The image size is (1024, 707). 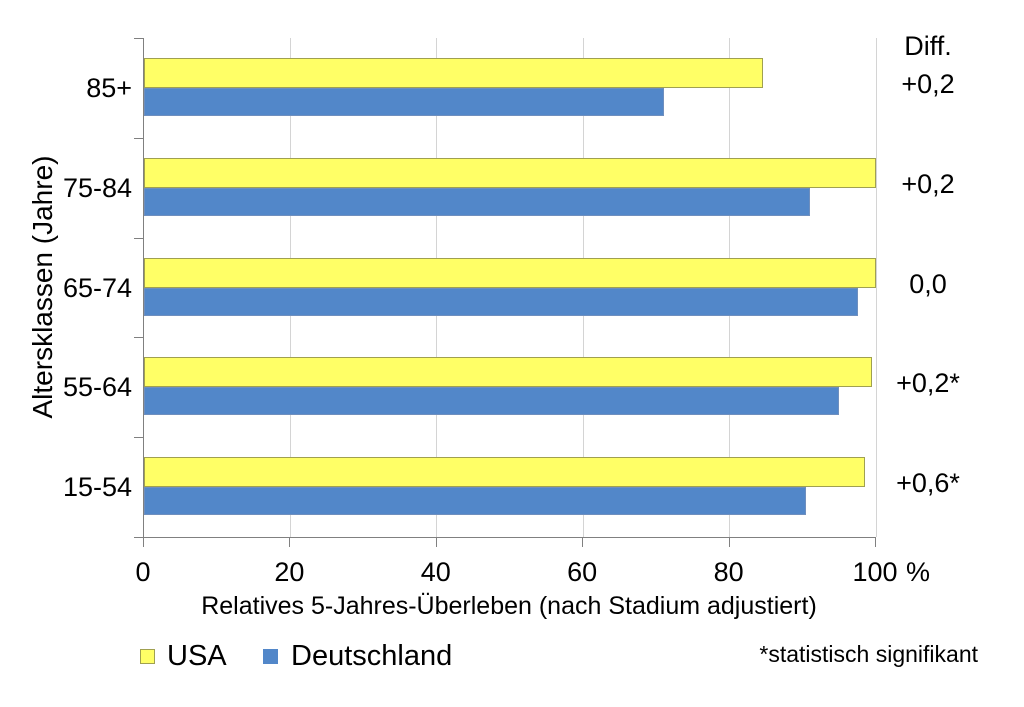 What do you see at coordinates (928, 383) in the screenshot?
I see `diff-value-55-64: +0,2*` at bounding box center [928, 383].